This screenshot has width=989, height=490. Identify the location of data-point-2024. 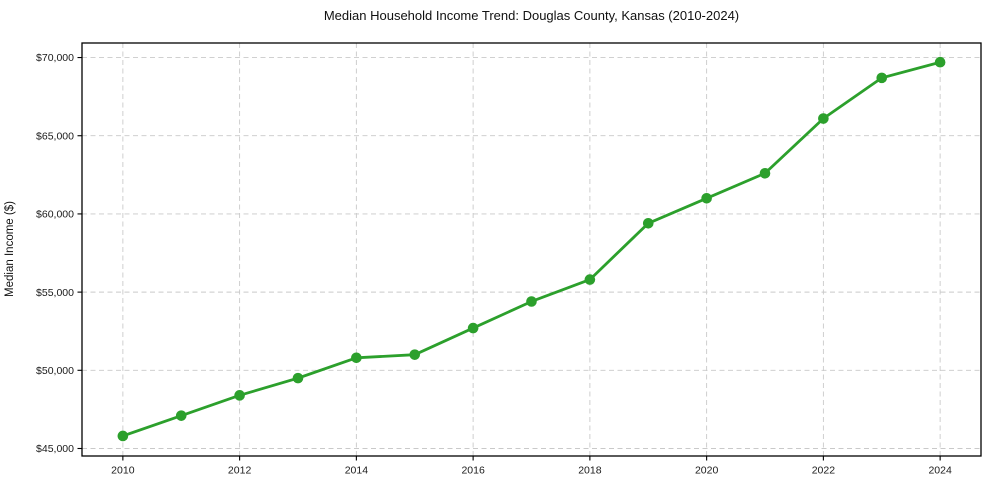
(940, 62).